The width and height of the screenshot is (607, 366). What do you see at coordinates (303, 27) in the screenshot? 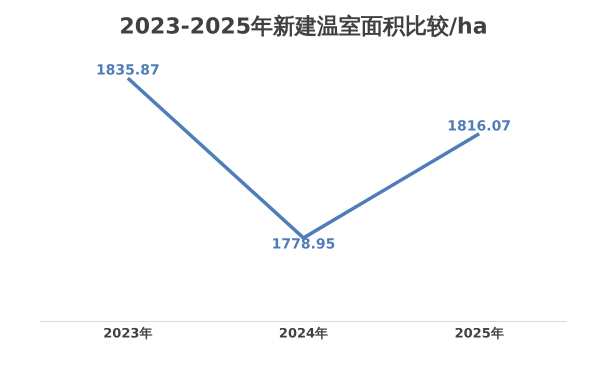
I see `chart-title: 2023-2025年新建温室面积比较/ha` at bounding box center [303, 27].